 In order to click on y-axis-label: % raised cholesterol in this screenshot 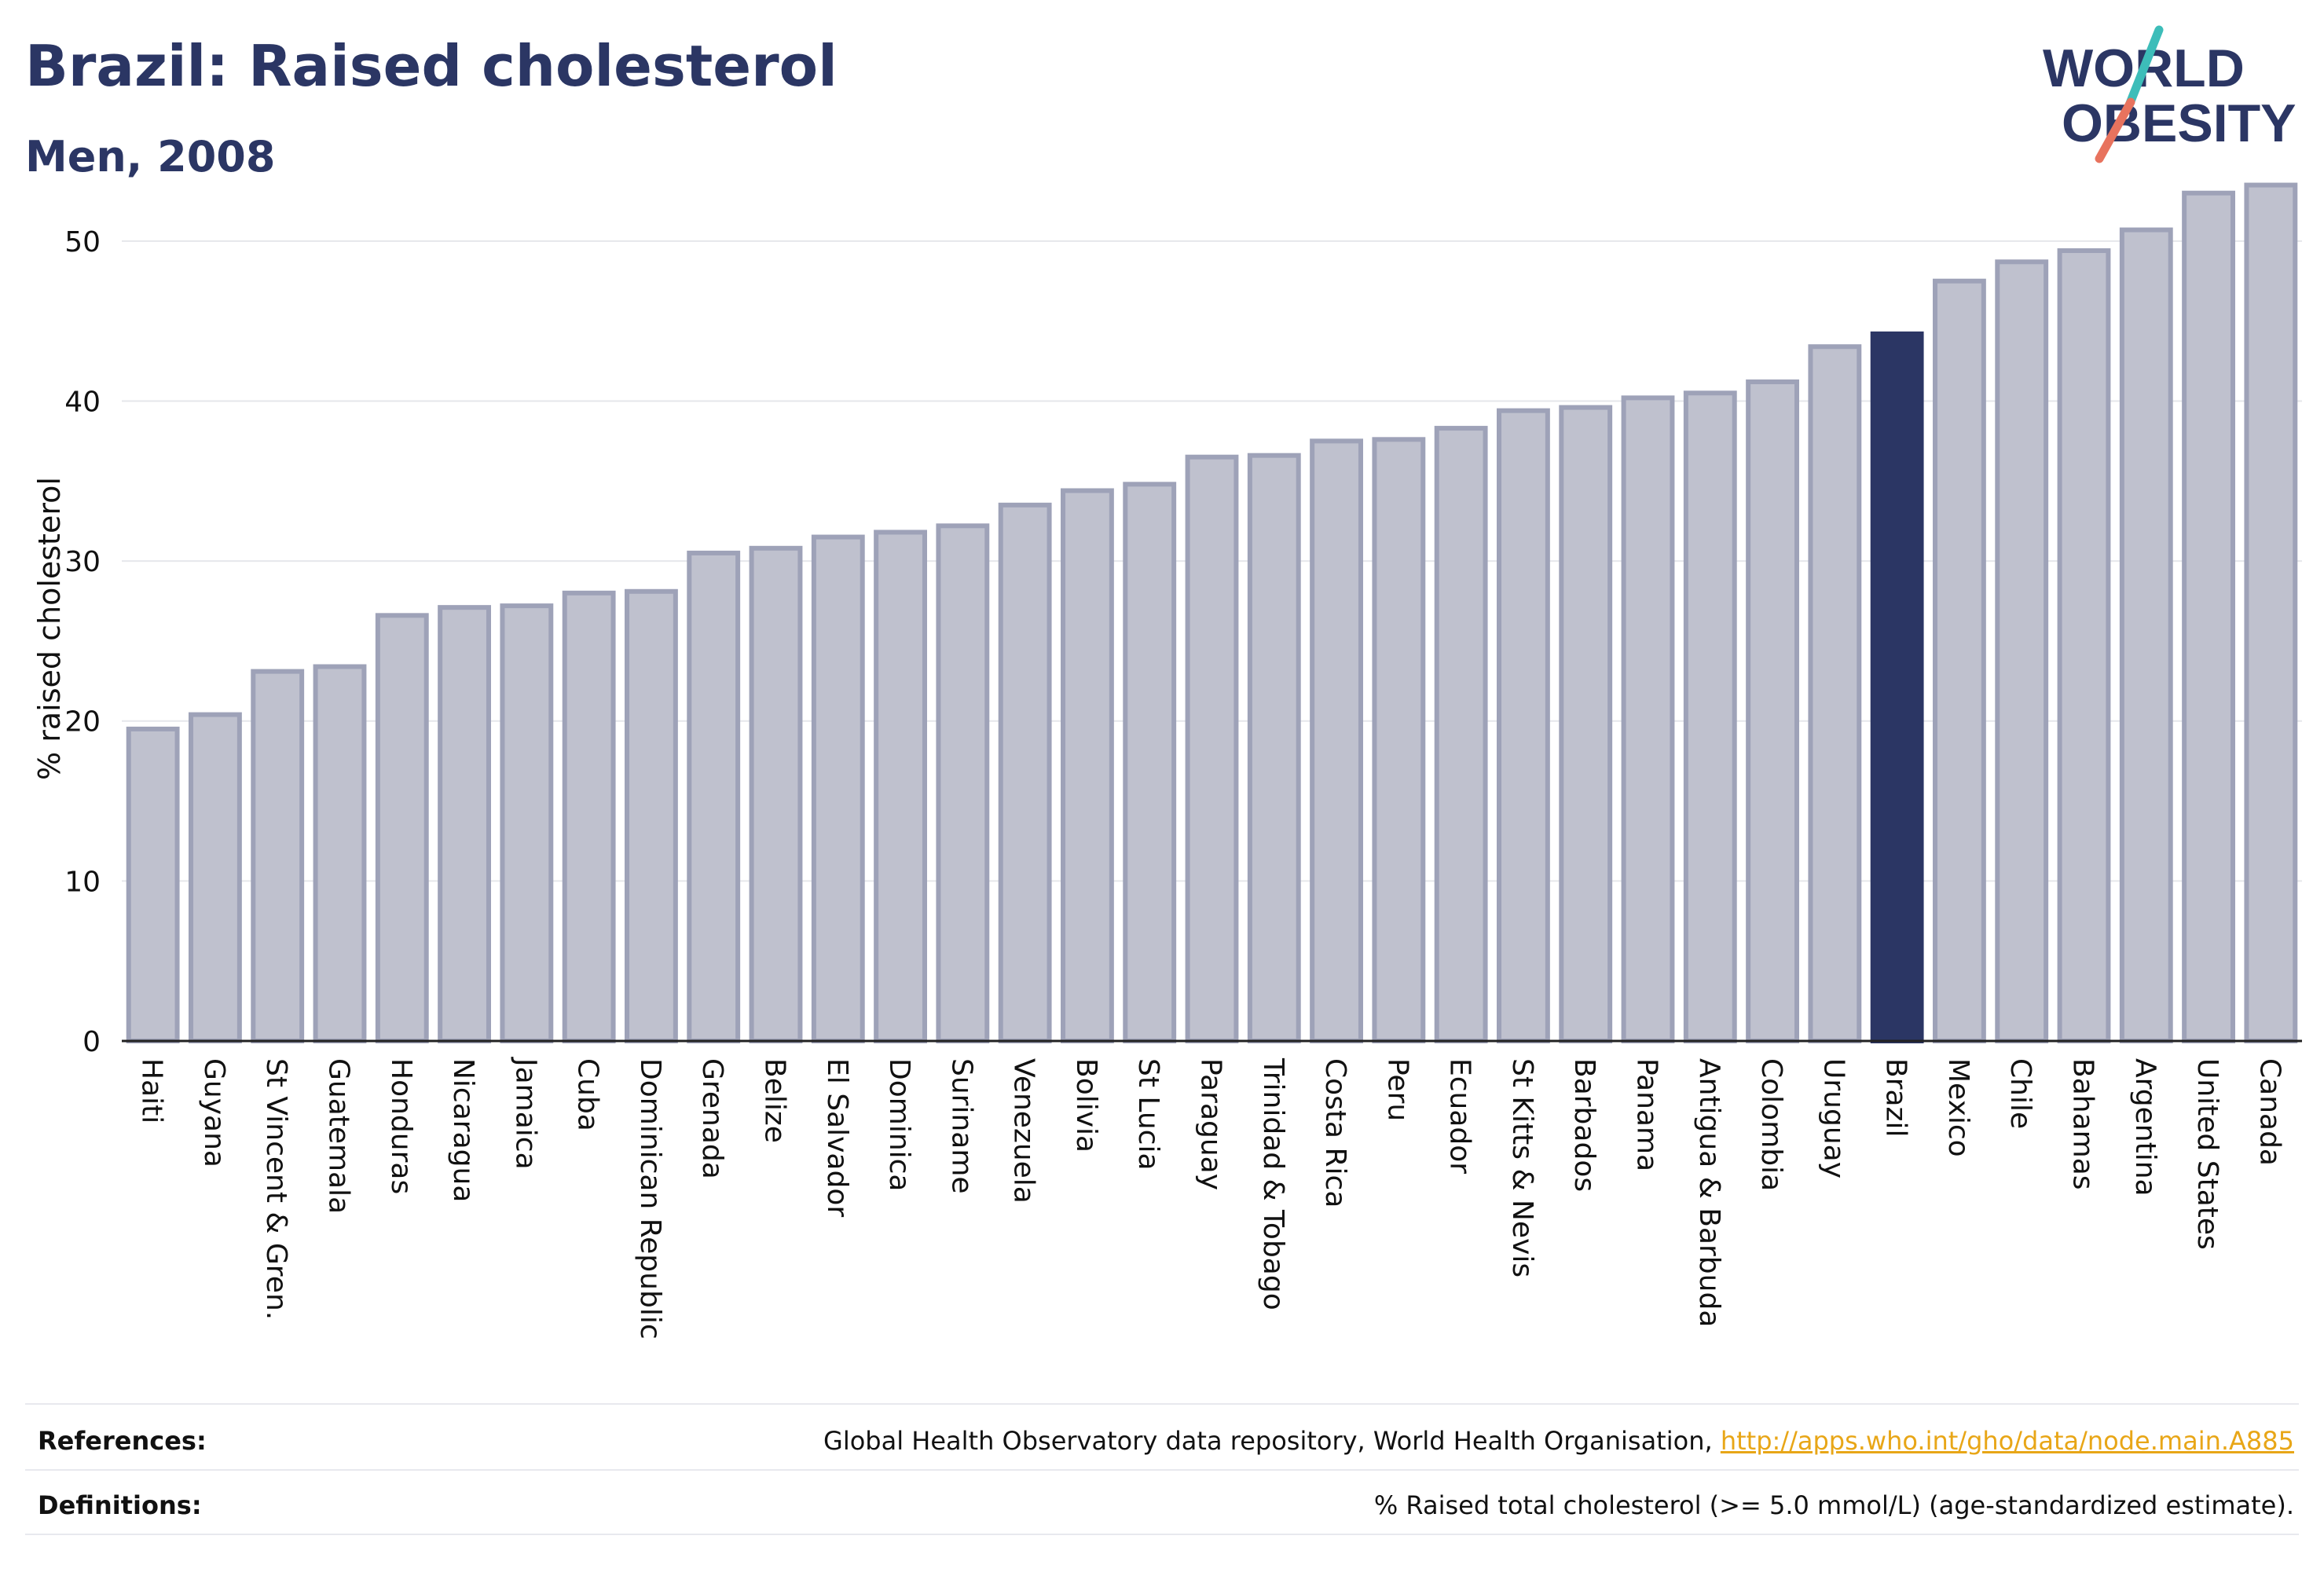, I will do `click(49, 628)`.